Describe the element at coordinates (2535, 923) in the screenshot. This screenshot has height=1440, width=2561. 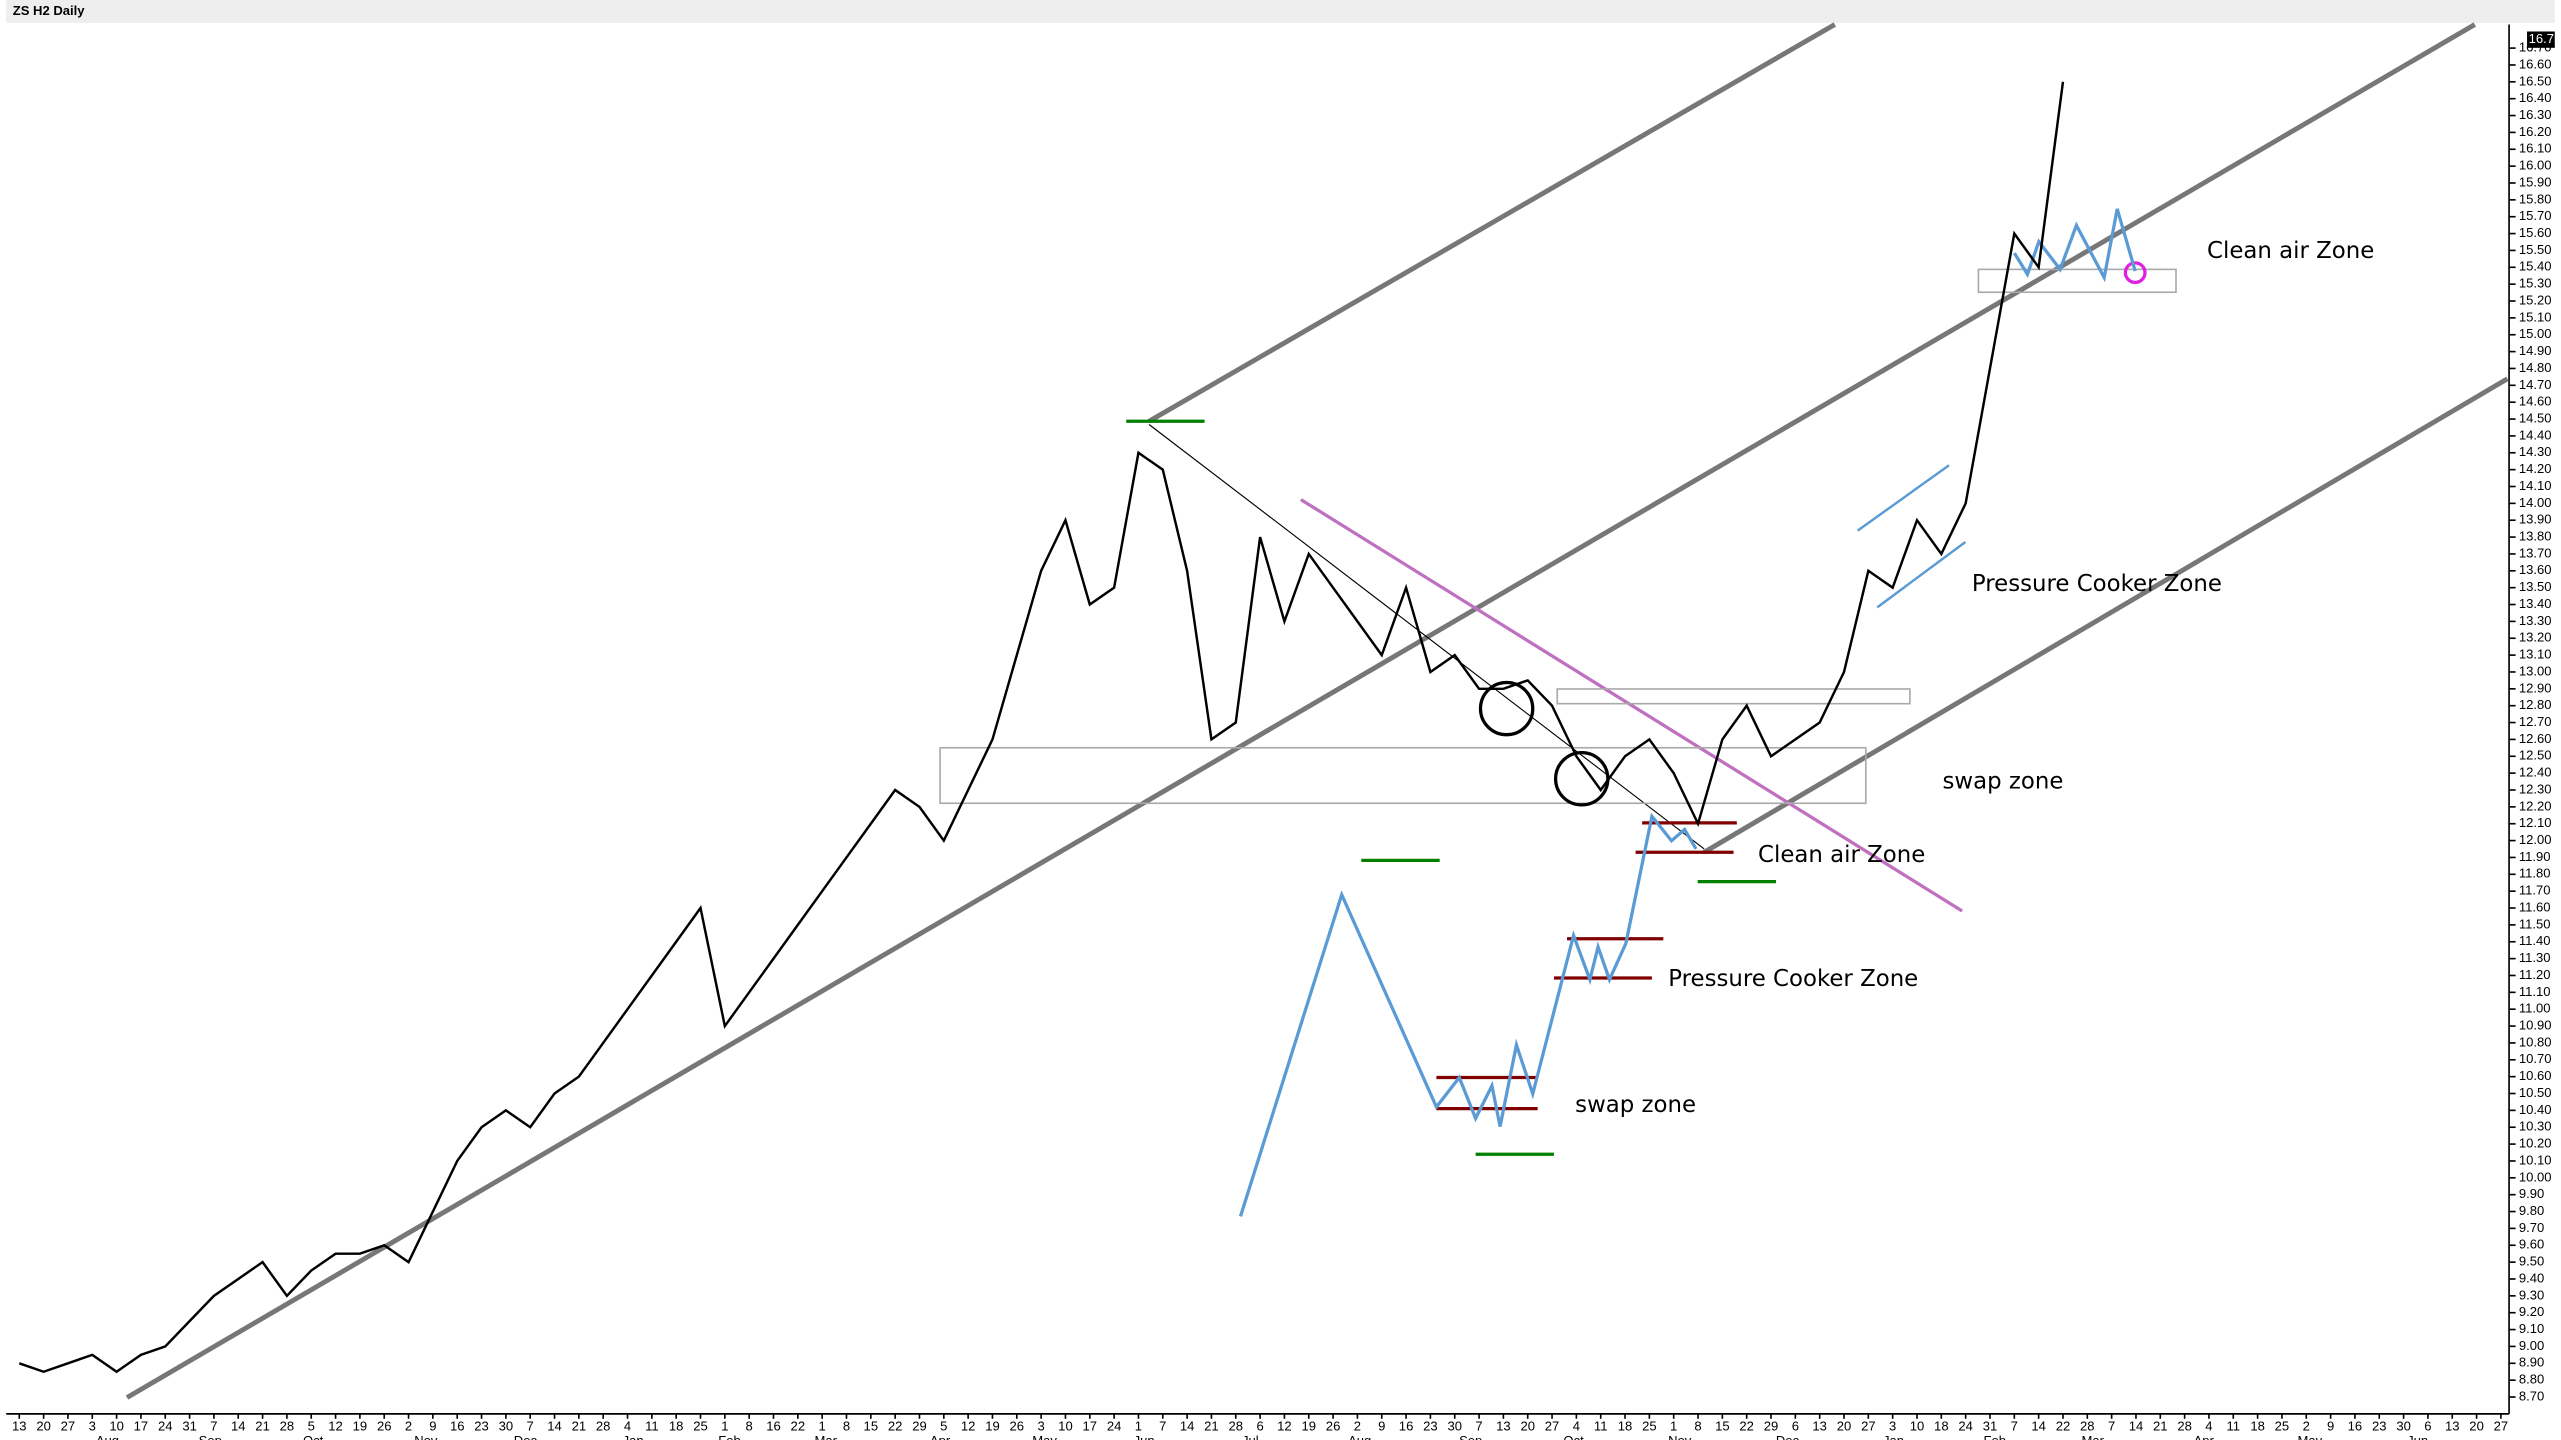
I see `y-tick-label: 11.50` at that location.